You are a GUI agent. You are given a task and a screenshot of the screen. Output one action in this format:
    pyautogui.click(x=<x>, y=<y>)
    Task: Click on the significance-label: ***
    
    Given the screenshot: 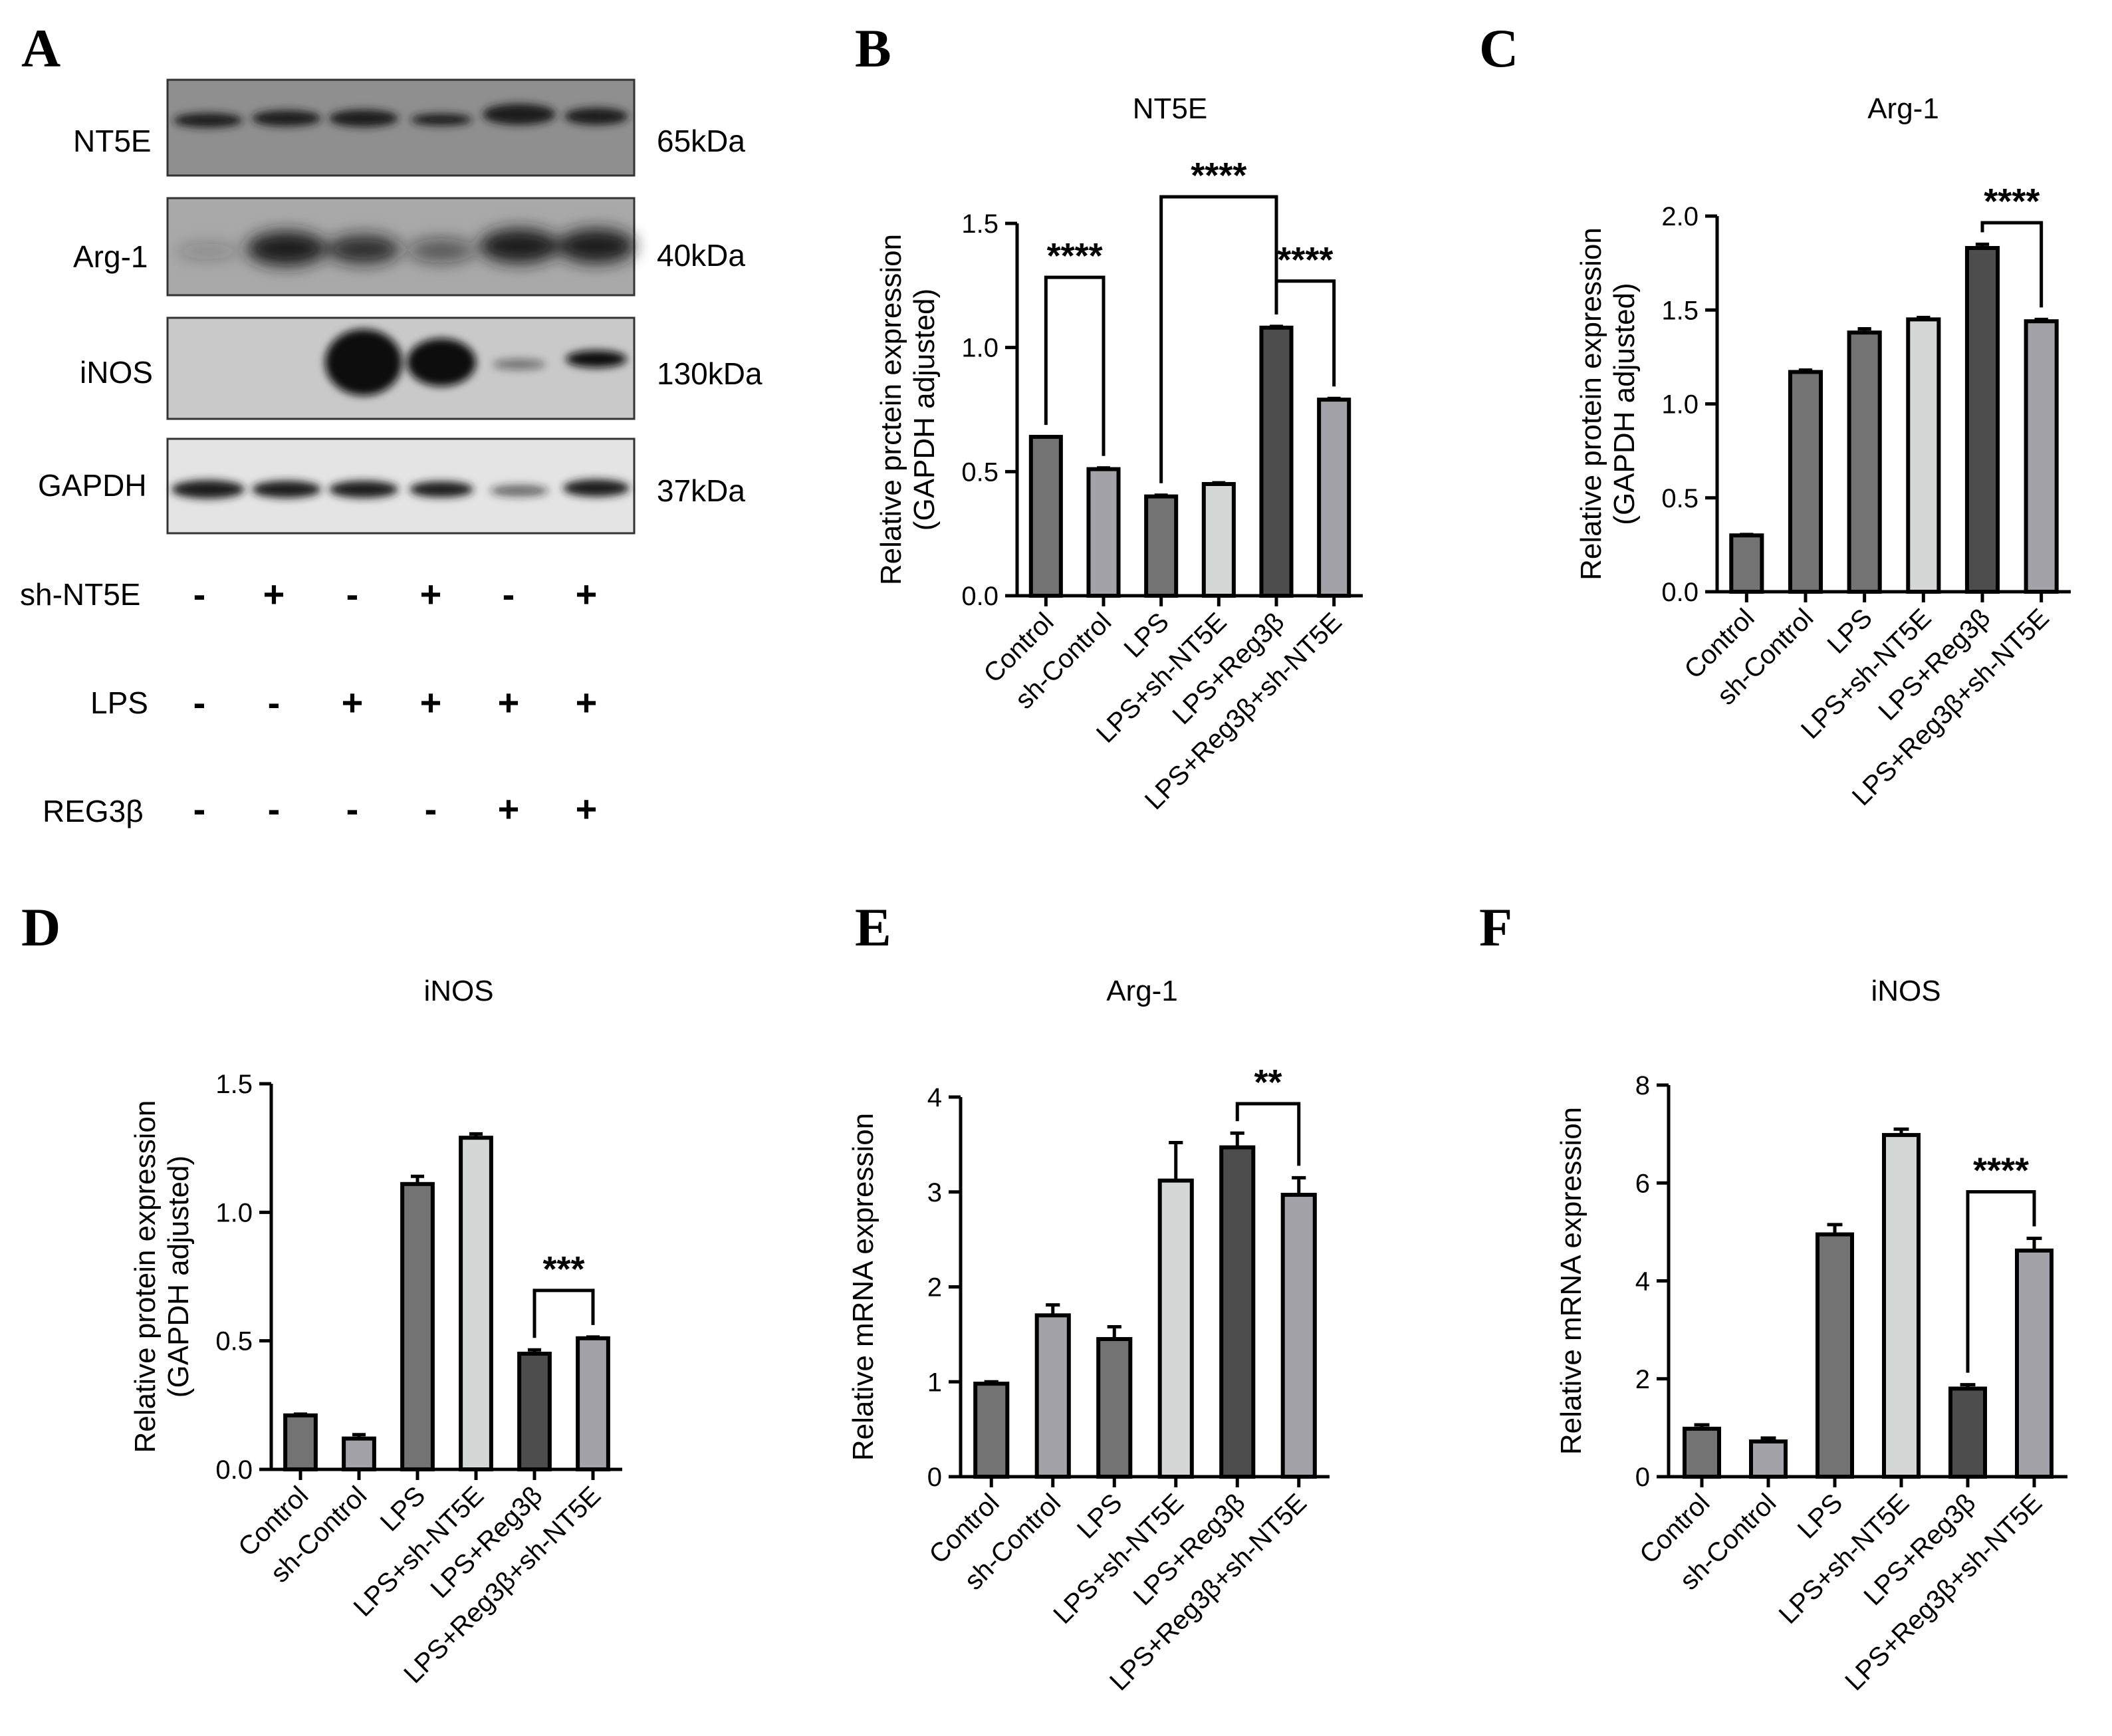 What is the action you would take?
    pyautogui.click(x=563, y=1269)
    